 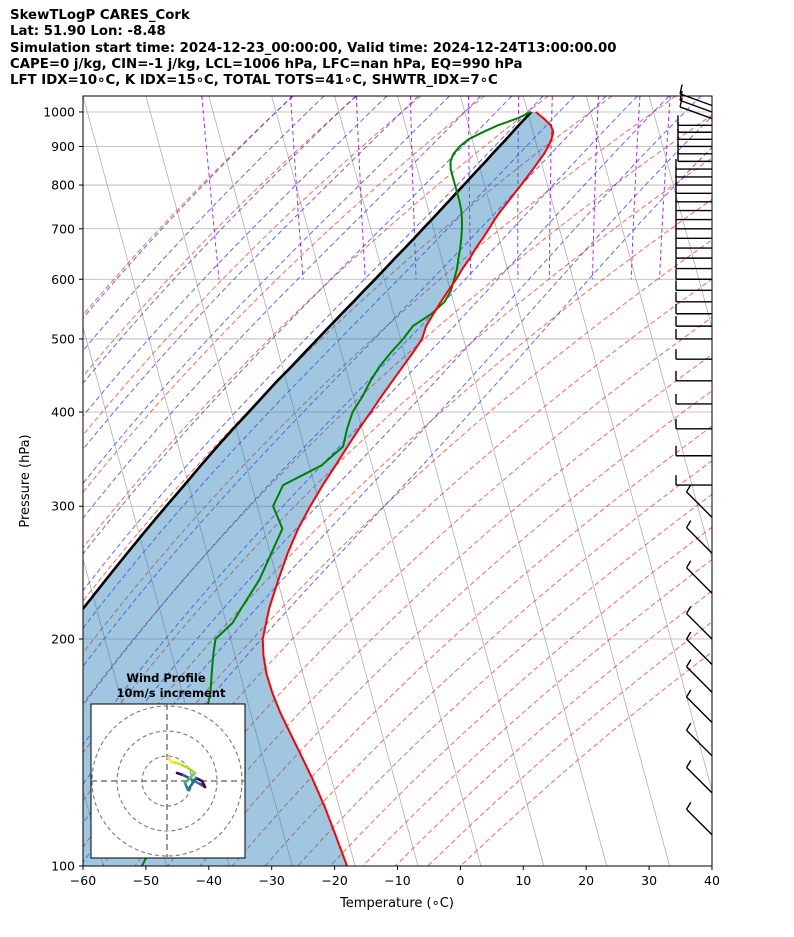 I want to click on inset-title: Wind Profile, so click(x=166, y=678).